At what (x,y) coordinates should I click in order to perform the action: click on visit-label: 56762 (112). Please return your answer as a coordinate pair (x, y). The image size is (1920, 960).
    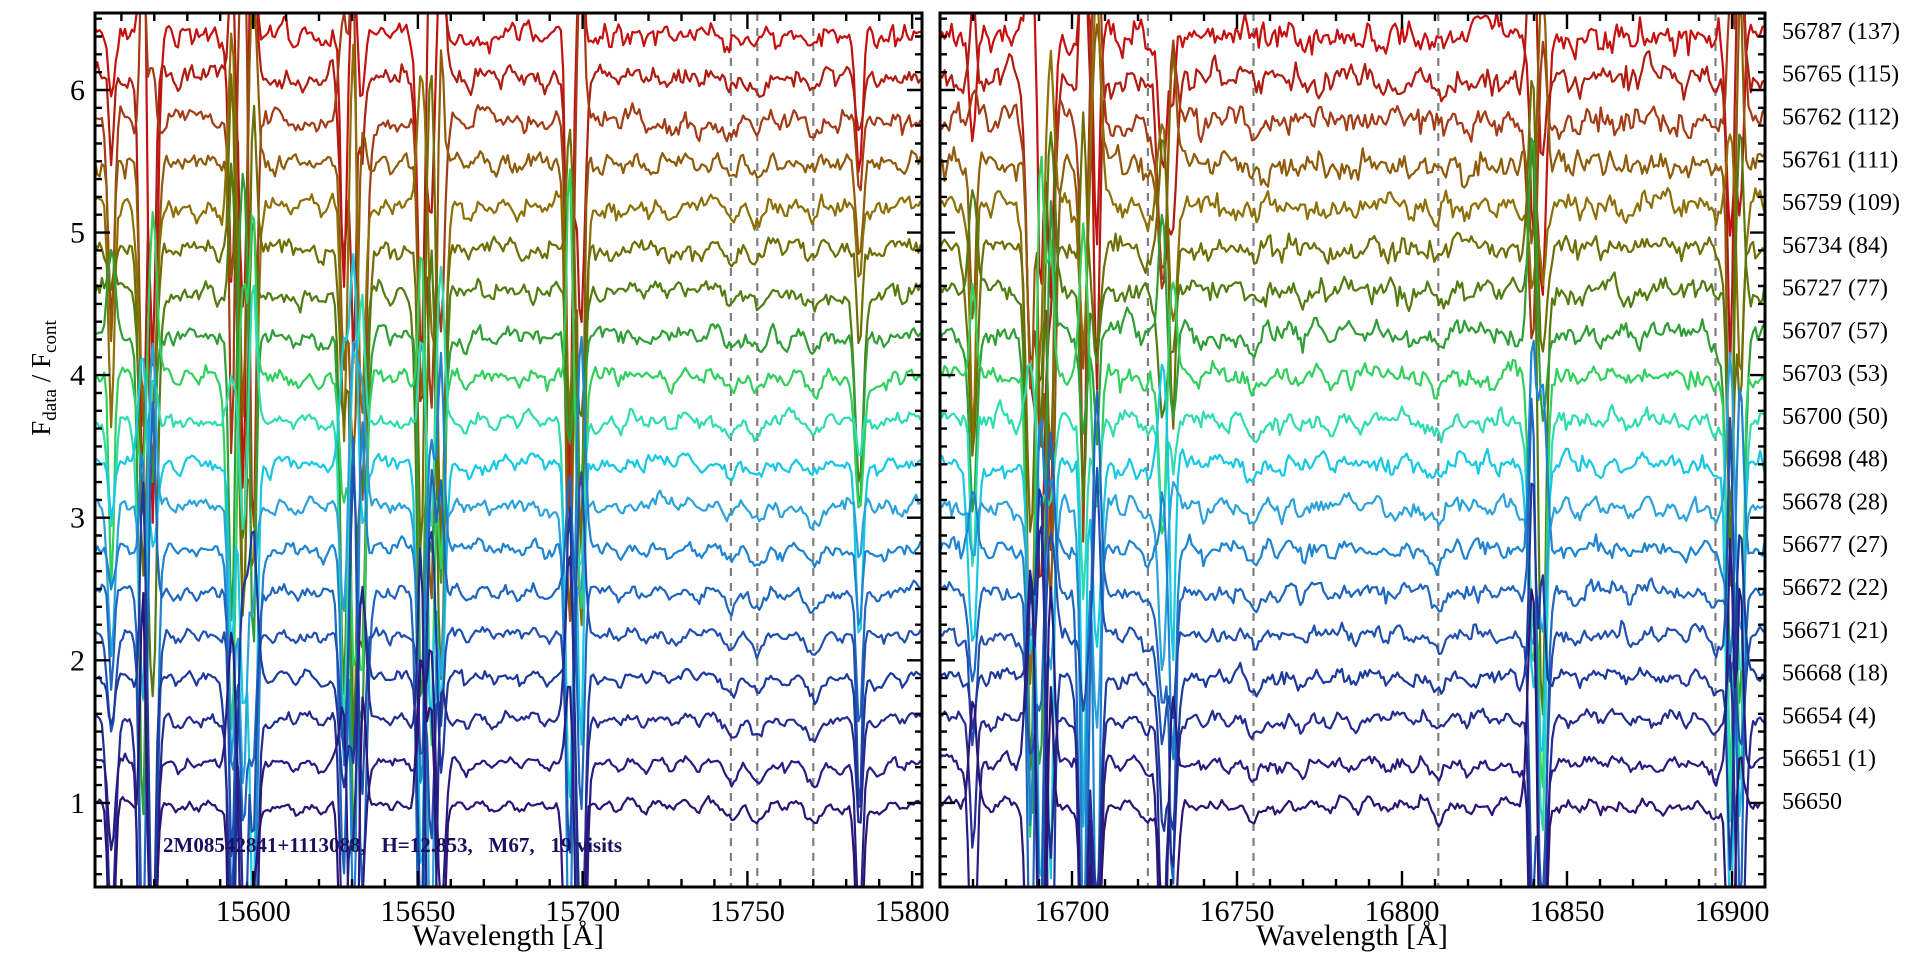
    Looking at the image, I should click on (1840, 118).